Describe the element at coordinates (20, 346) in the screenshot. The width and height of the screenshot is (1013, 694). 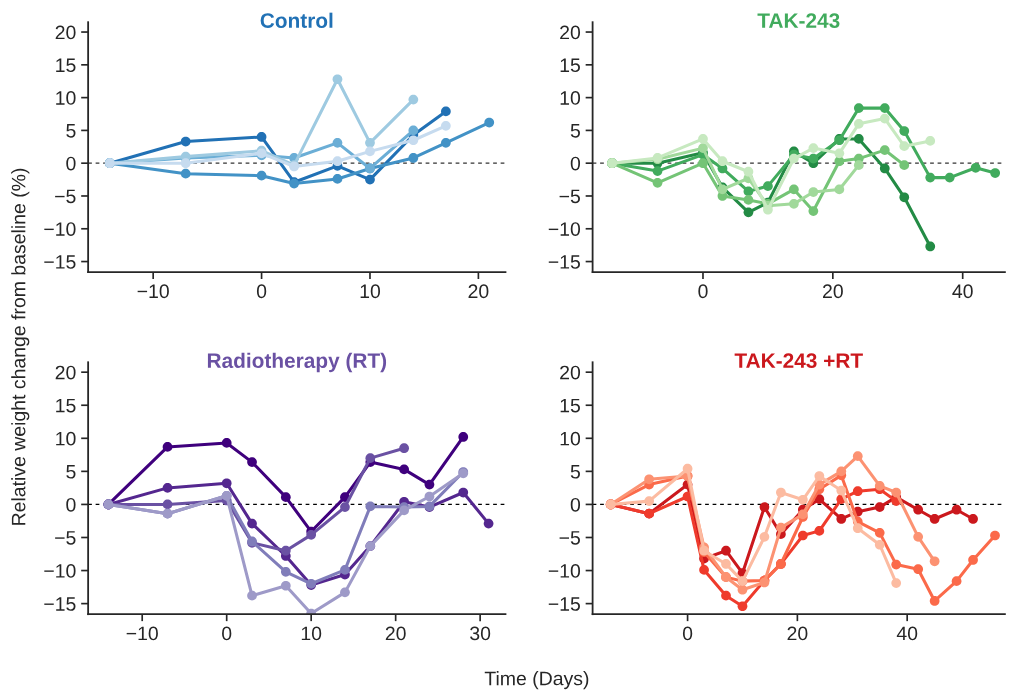
I see `y-axis-title: Relative weight change from baseline (%)` at that location.